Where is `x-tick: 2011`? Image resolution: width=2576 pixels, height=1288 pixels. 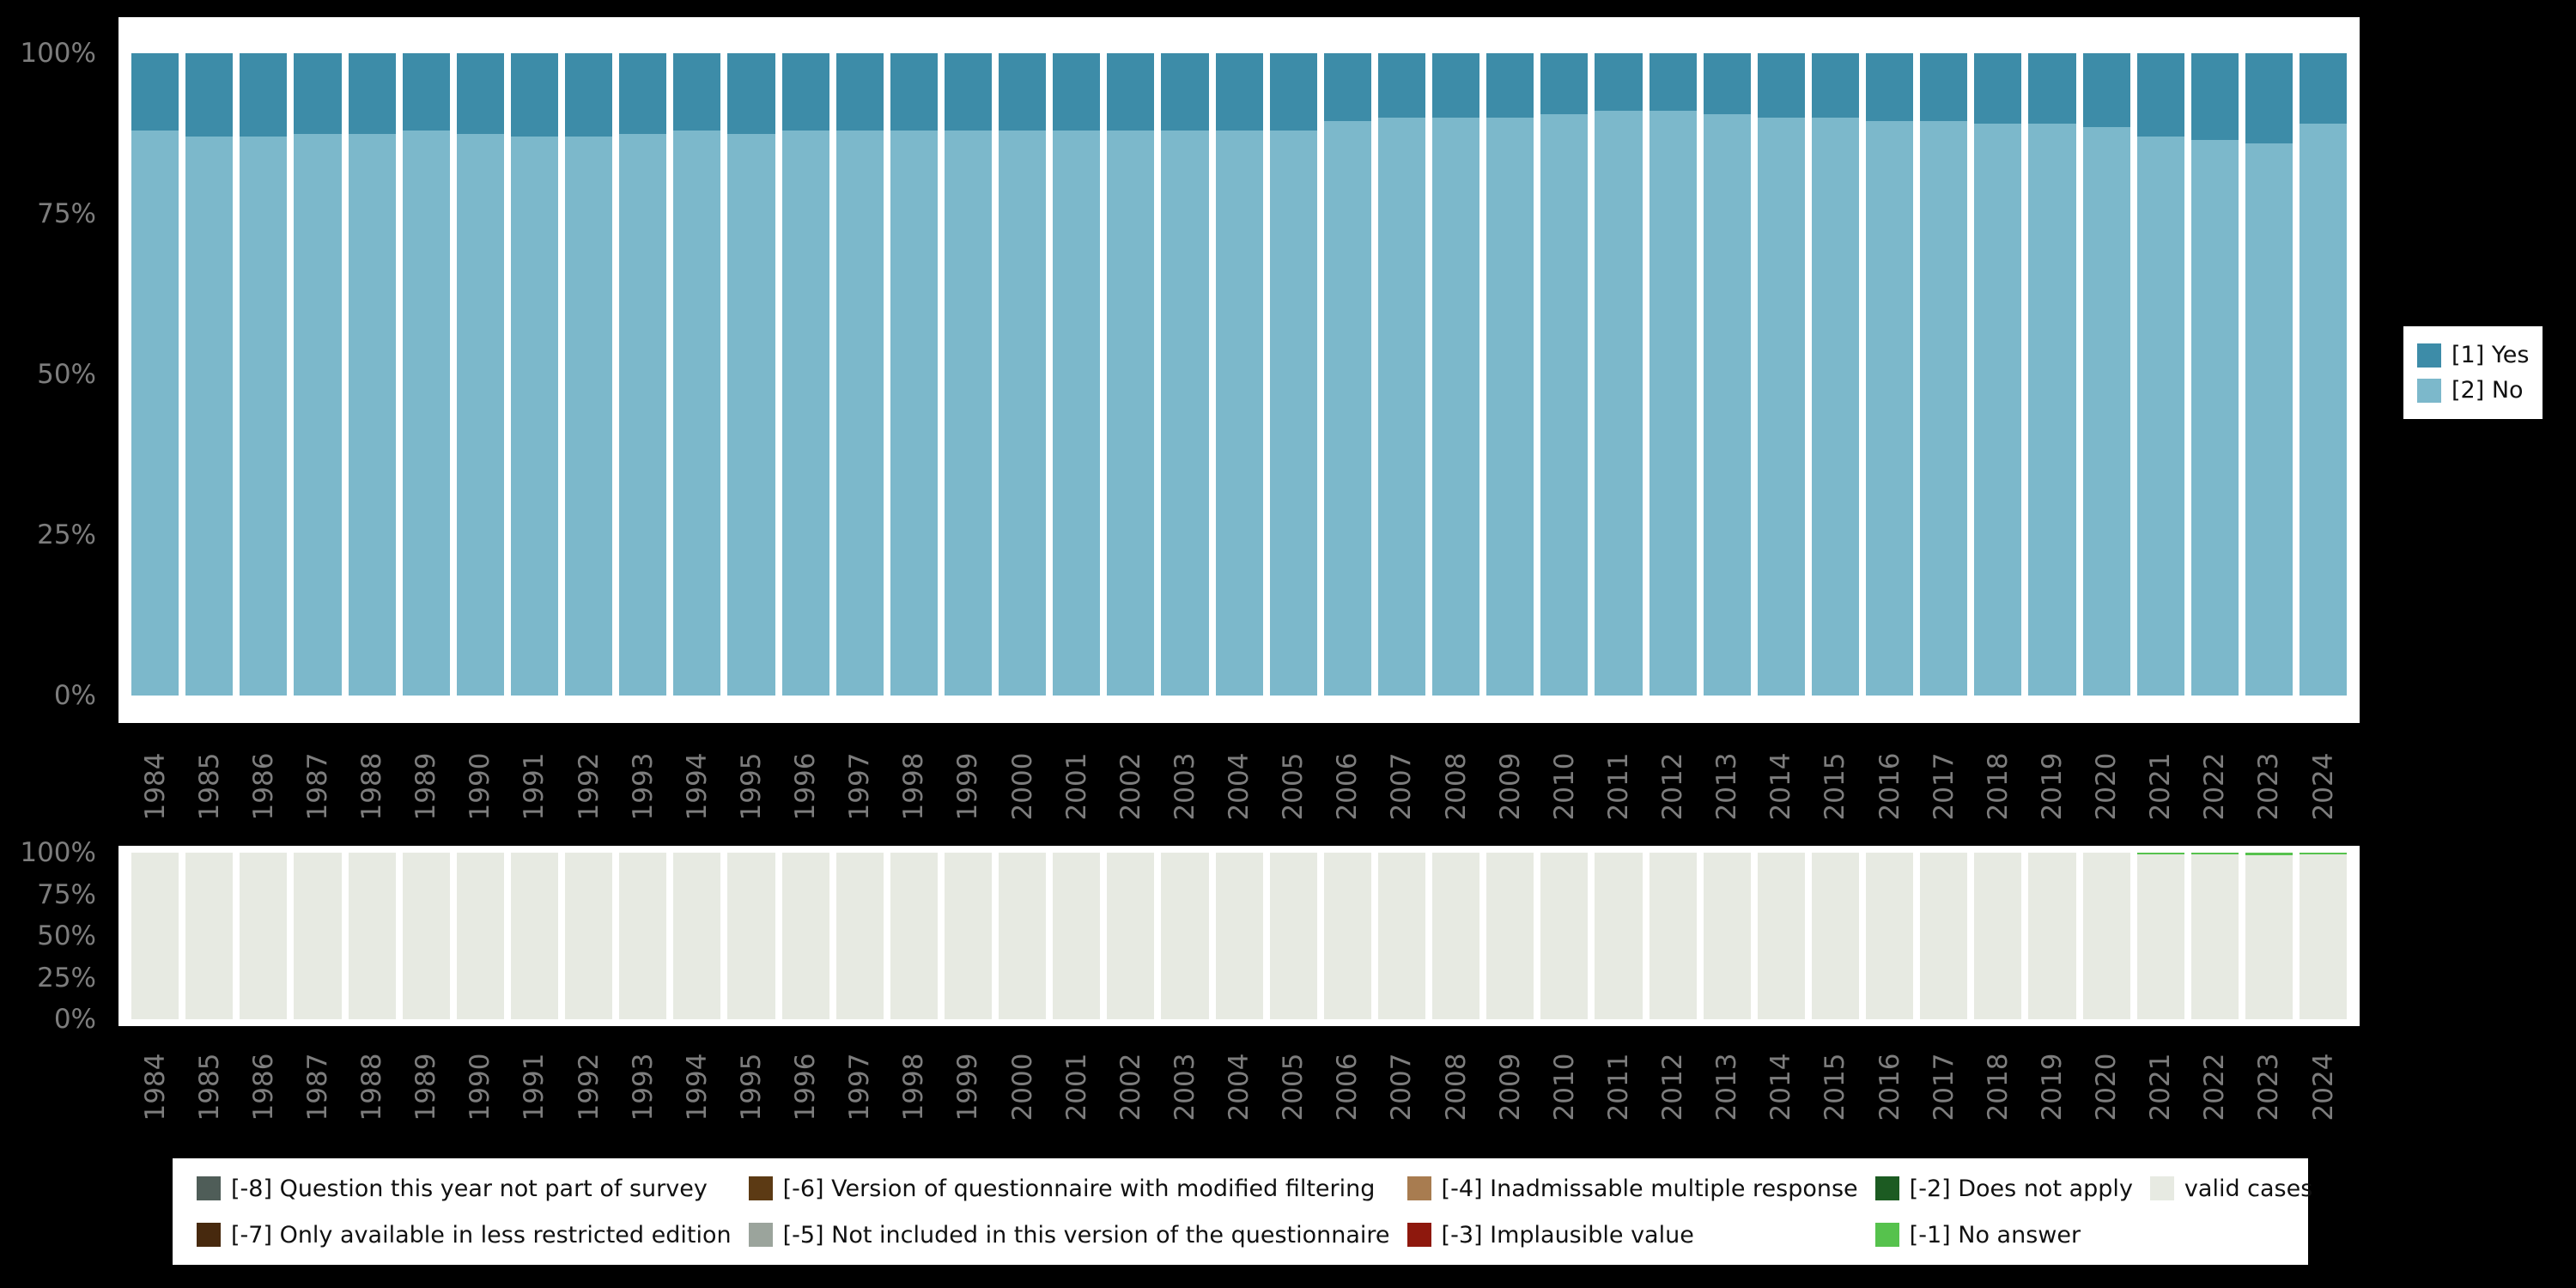 x-tick: 2011 is located at coordinates (1618, 1087).